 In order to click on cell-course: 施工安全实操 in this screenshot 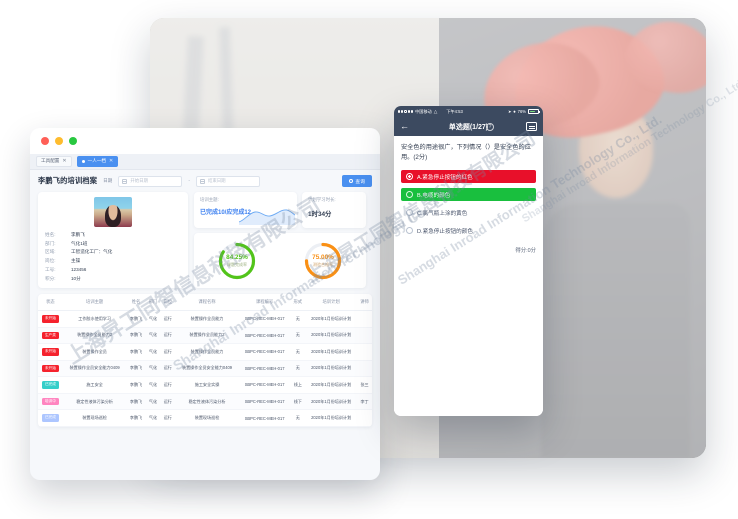, I will do `click(207, 385)`.